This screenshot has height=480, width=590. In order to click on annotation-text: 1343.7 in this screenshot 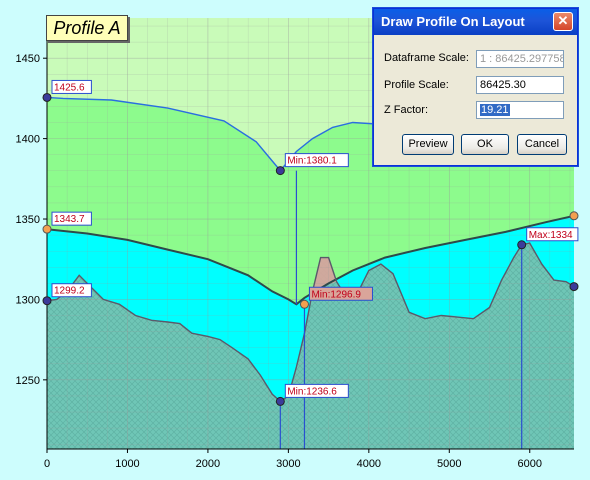, I will do `click(69, 219)`.